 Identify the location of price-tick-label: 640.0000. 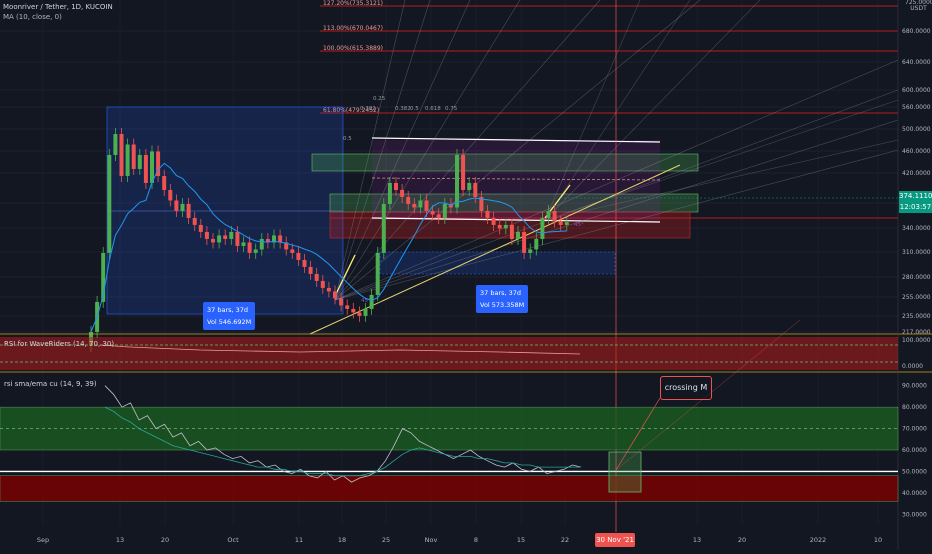
(916, 62).